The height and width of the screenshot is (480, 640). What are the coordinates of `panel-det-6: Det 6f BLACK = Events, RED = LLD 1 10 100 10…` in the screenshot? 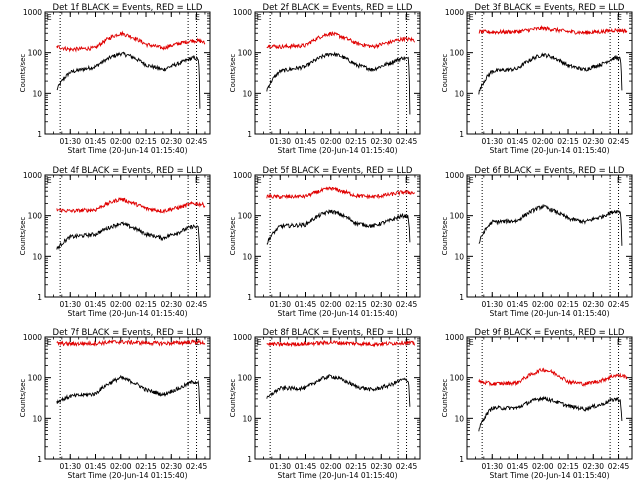 It's located at (537, 242).